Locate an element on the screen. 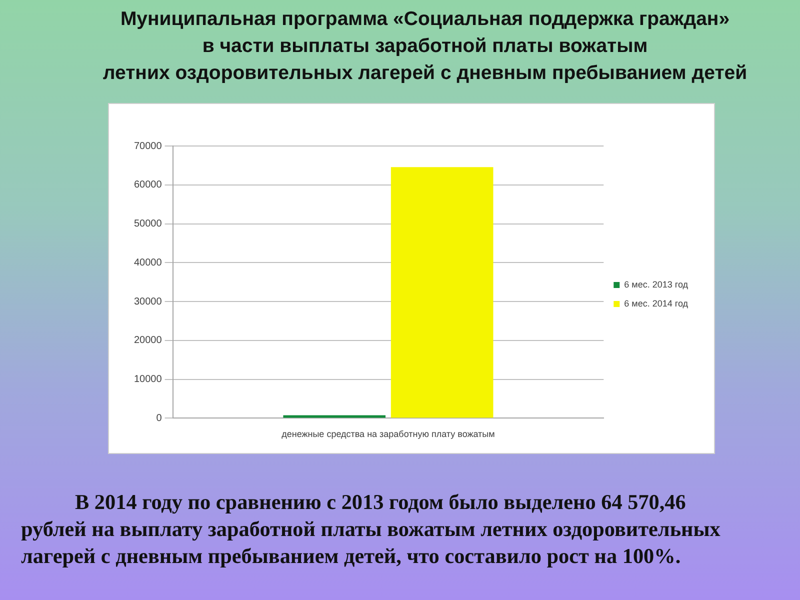 This screenshot has width=800, height=600. y-tick-label: 20000 is located at coordinates (148, 340).